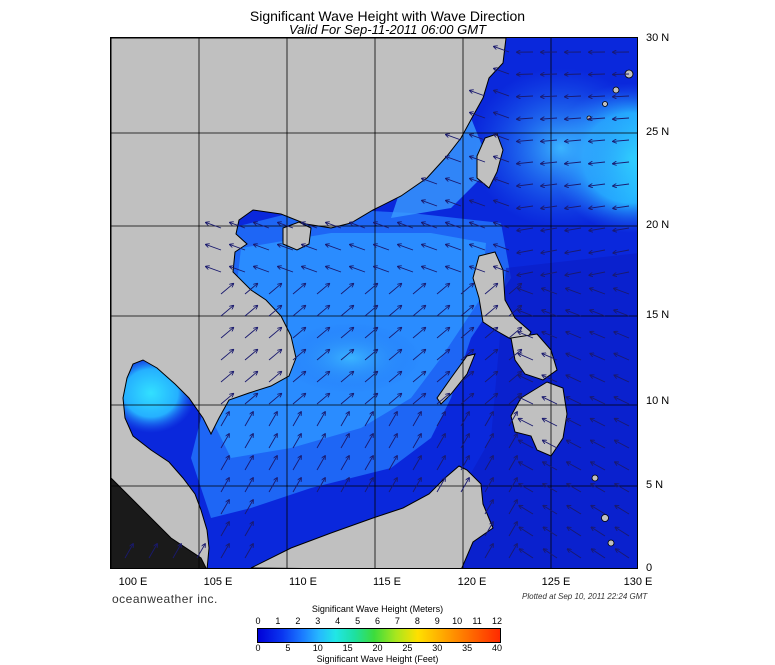  What do you see at coordinates (159, 522) in the screenshot?
I see `sumatra-tip` at bounding box center [159, 522].